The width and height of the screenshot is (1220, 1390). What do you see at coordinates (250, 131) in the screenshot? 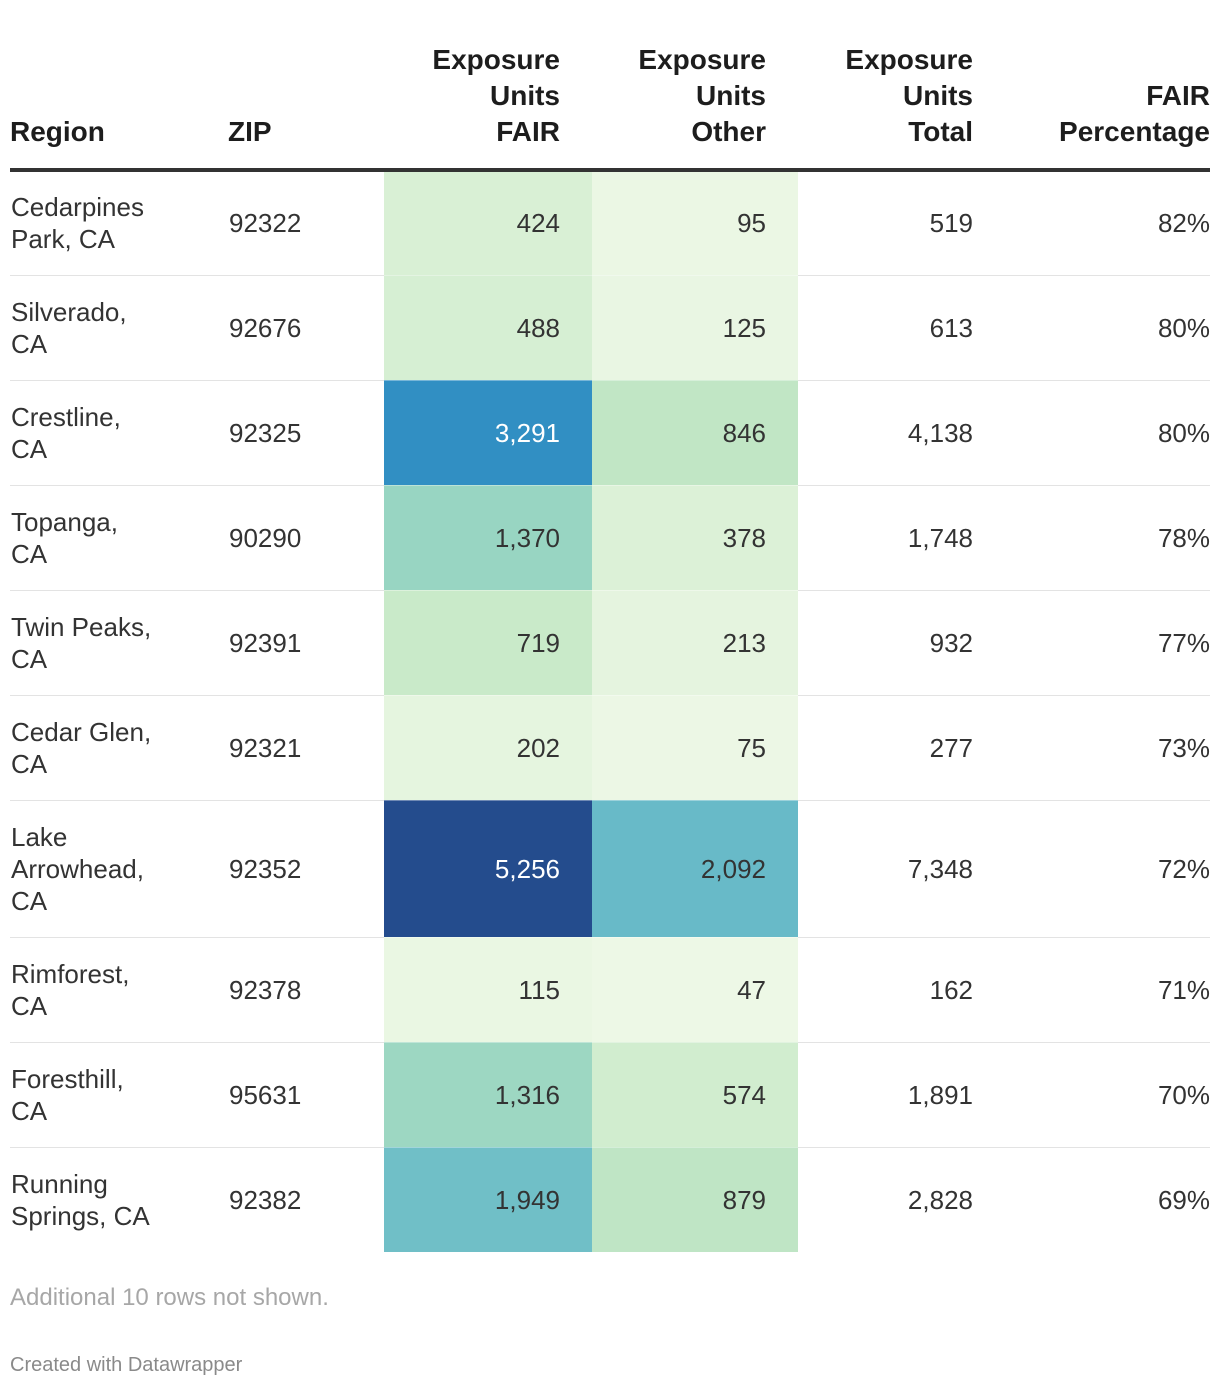
I see `header-label-line: ZIP` at bounding box center [250, 131].